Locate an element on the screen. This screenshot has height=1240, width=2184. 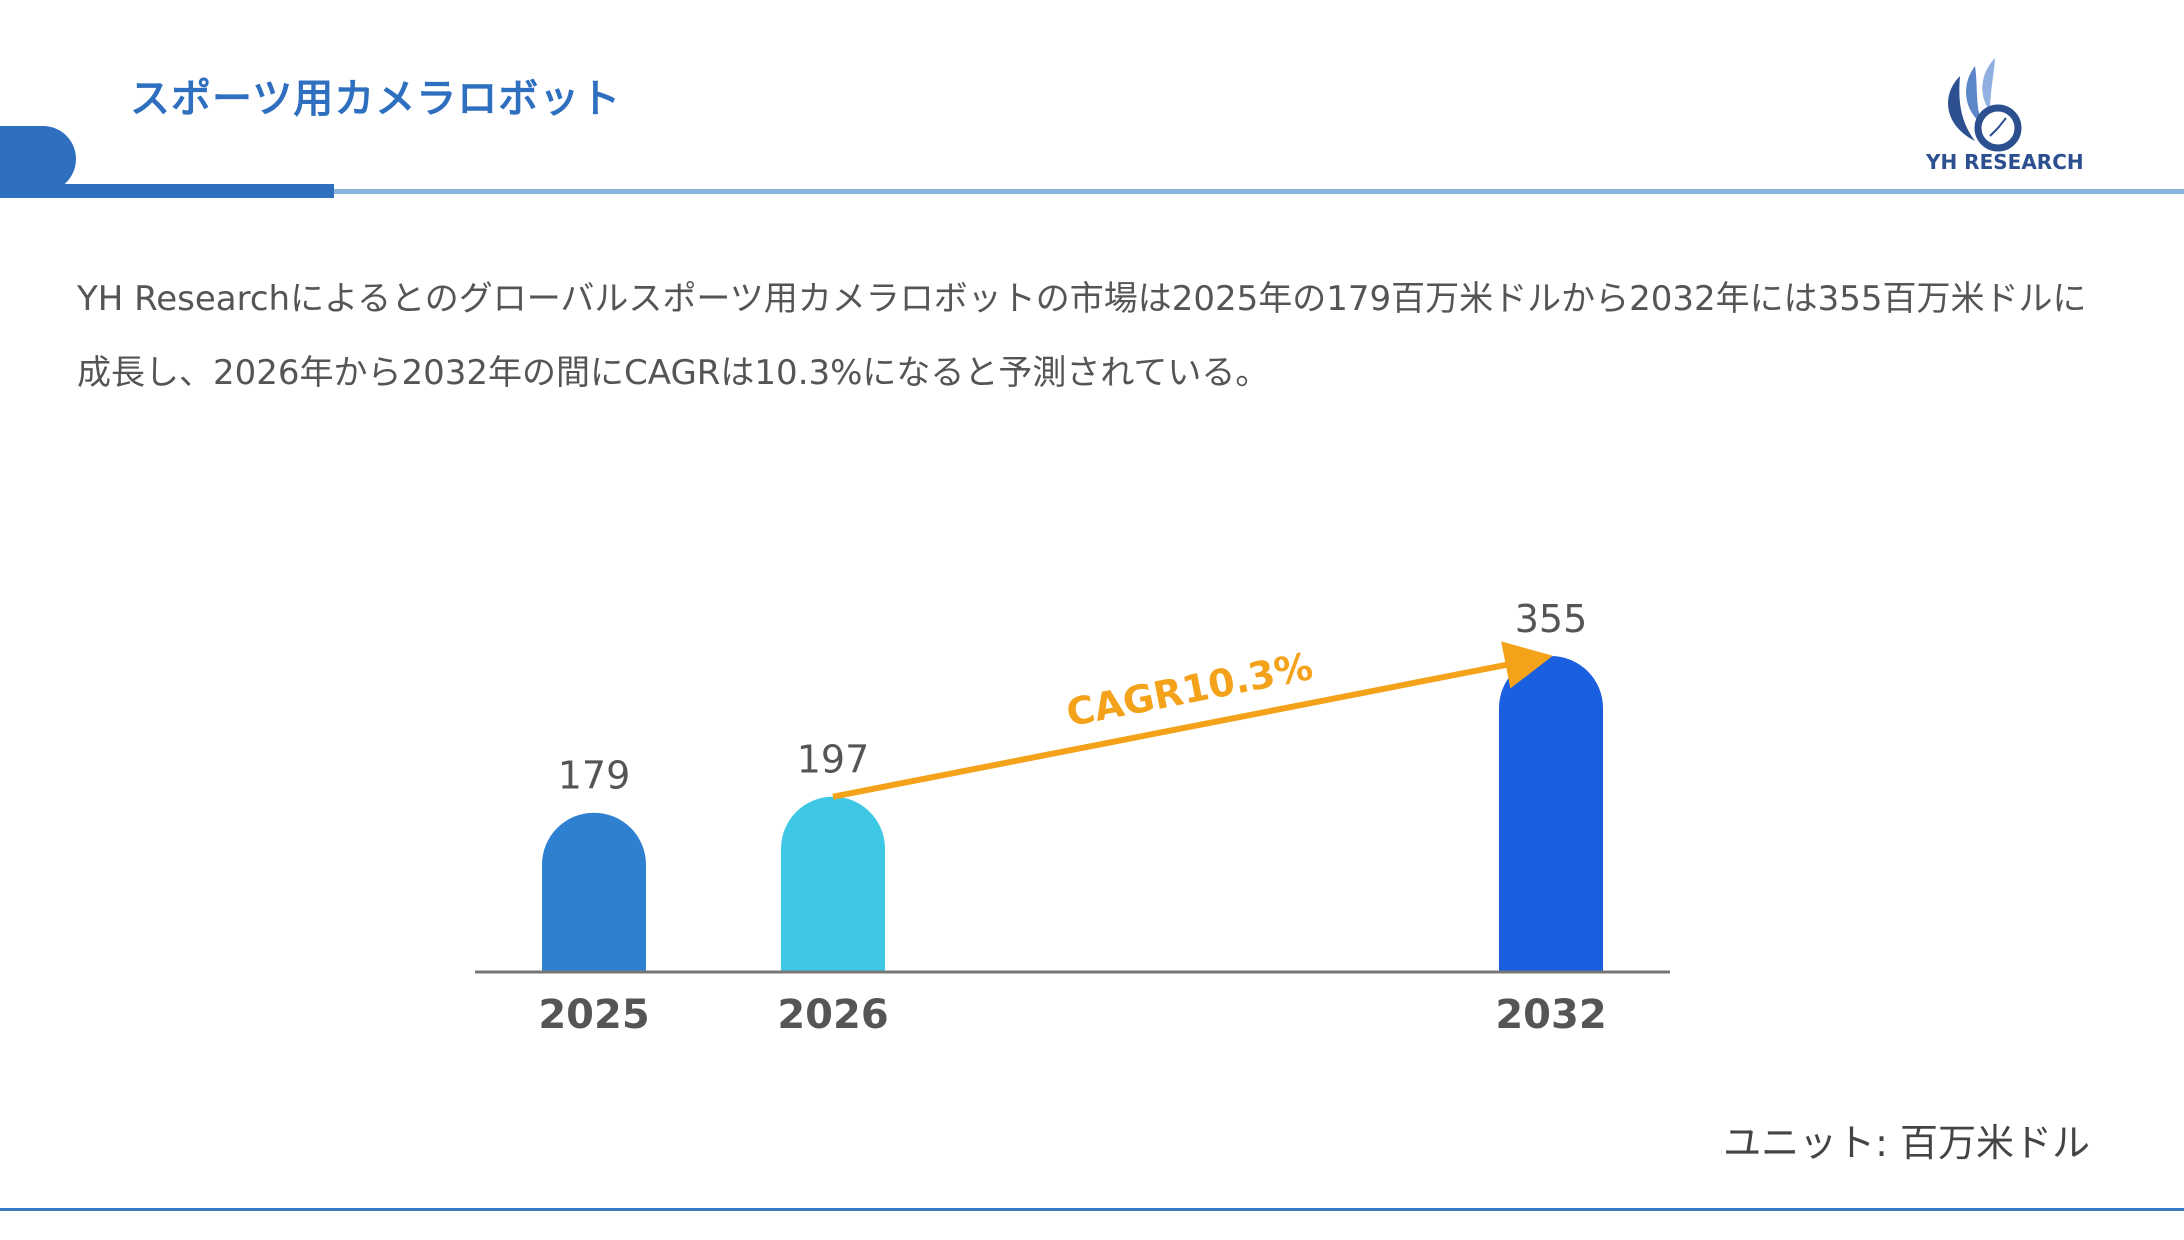
bar-2026 is located at coordinates (833, 884).